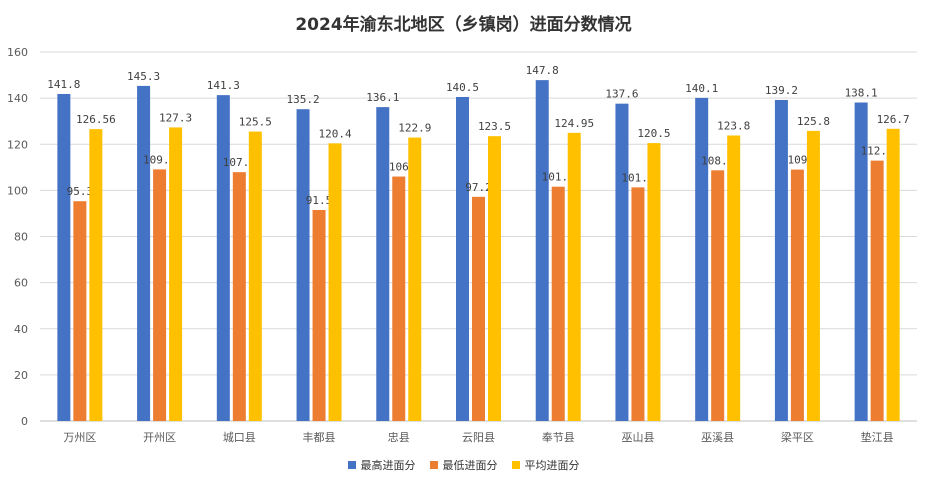  I want to click on data-label: 108.7, so click(717, 160).